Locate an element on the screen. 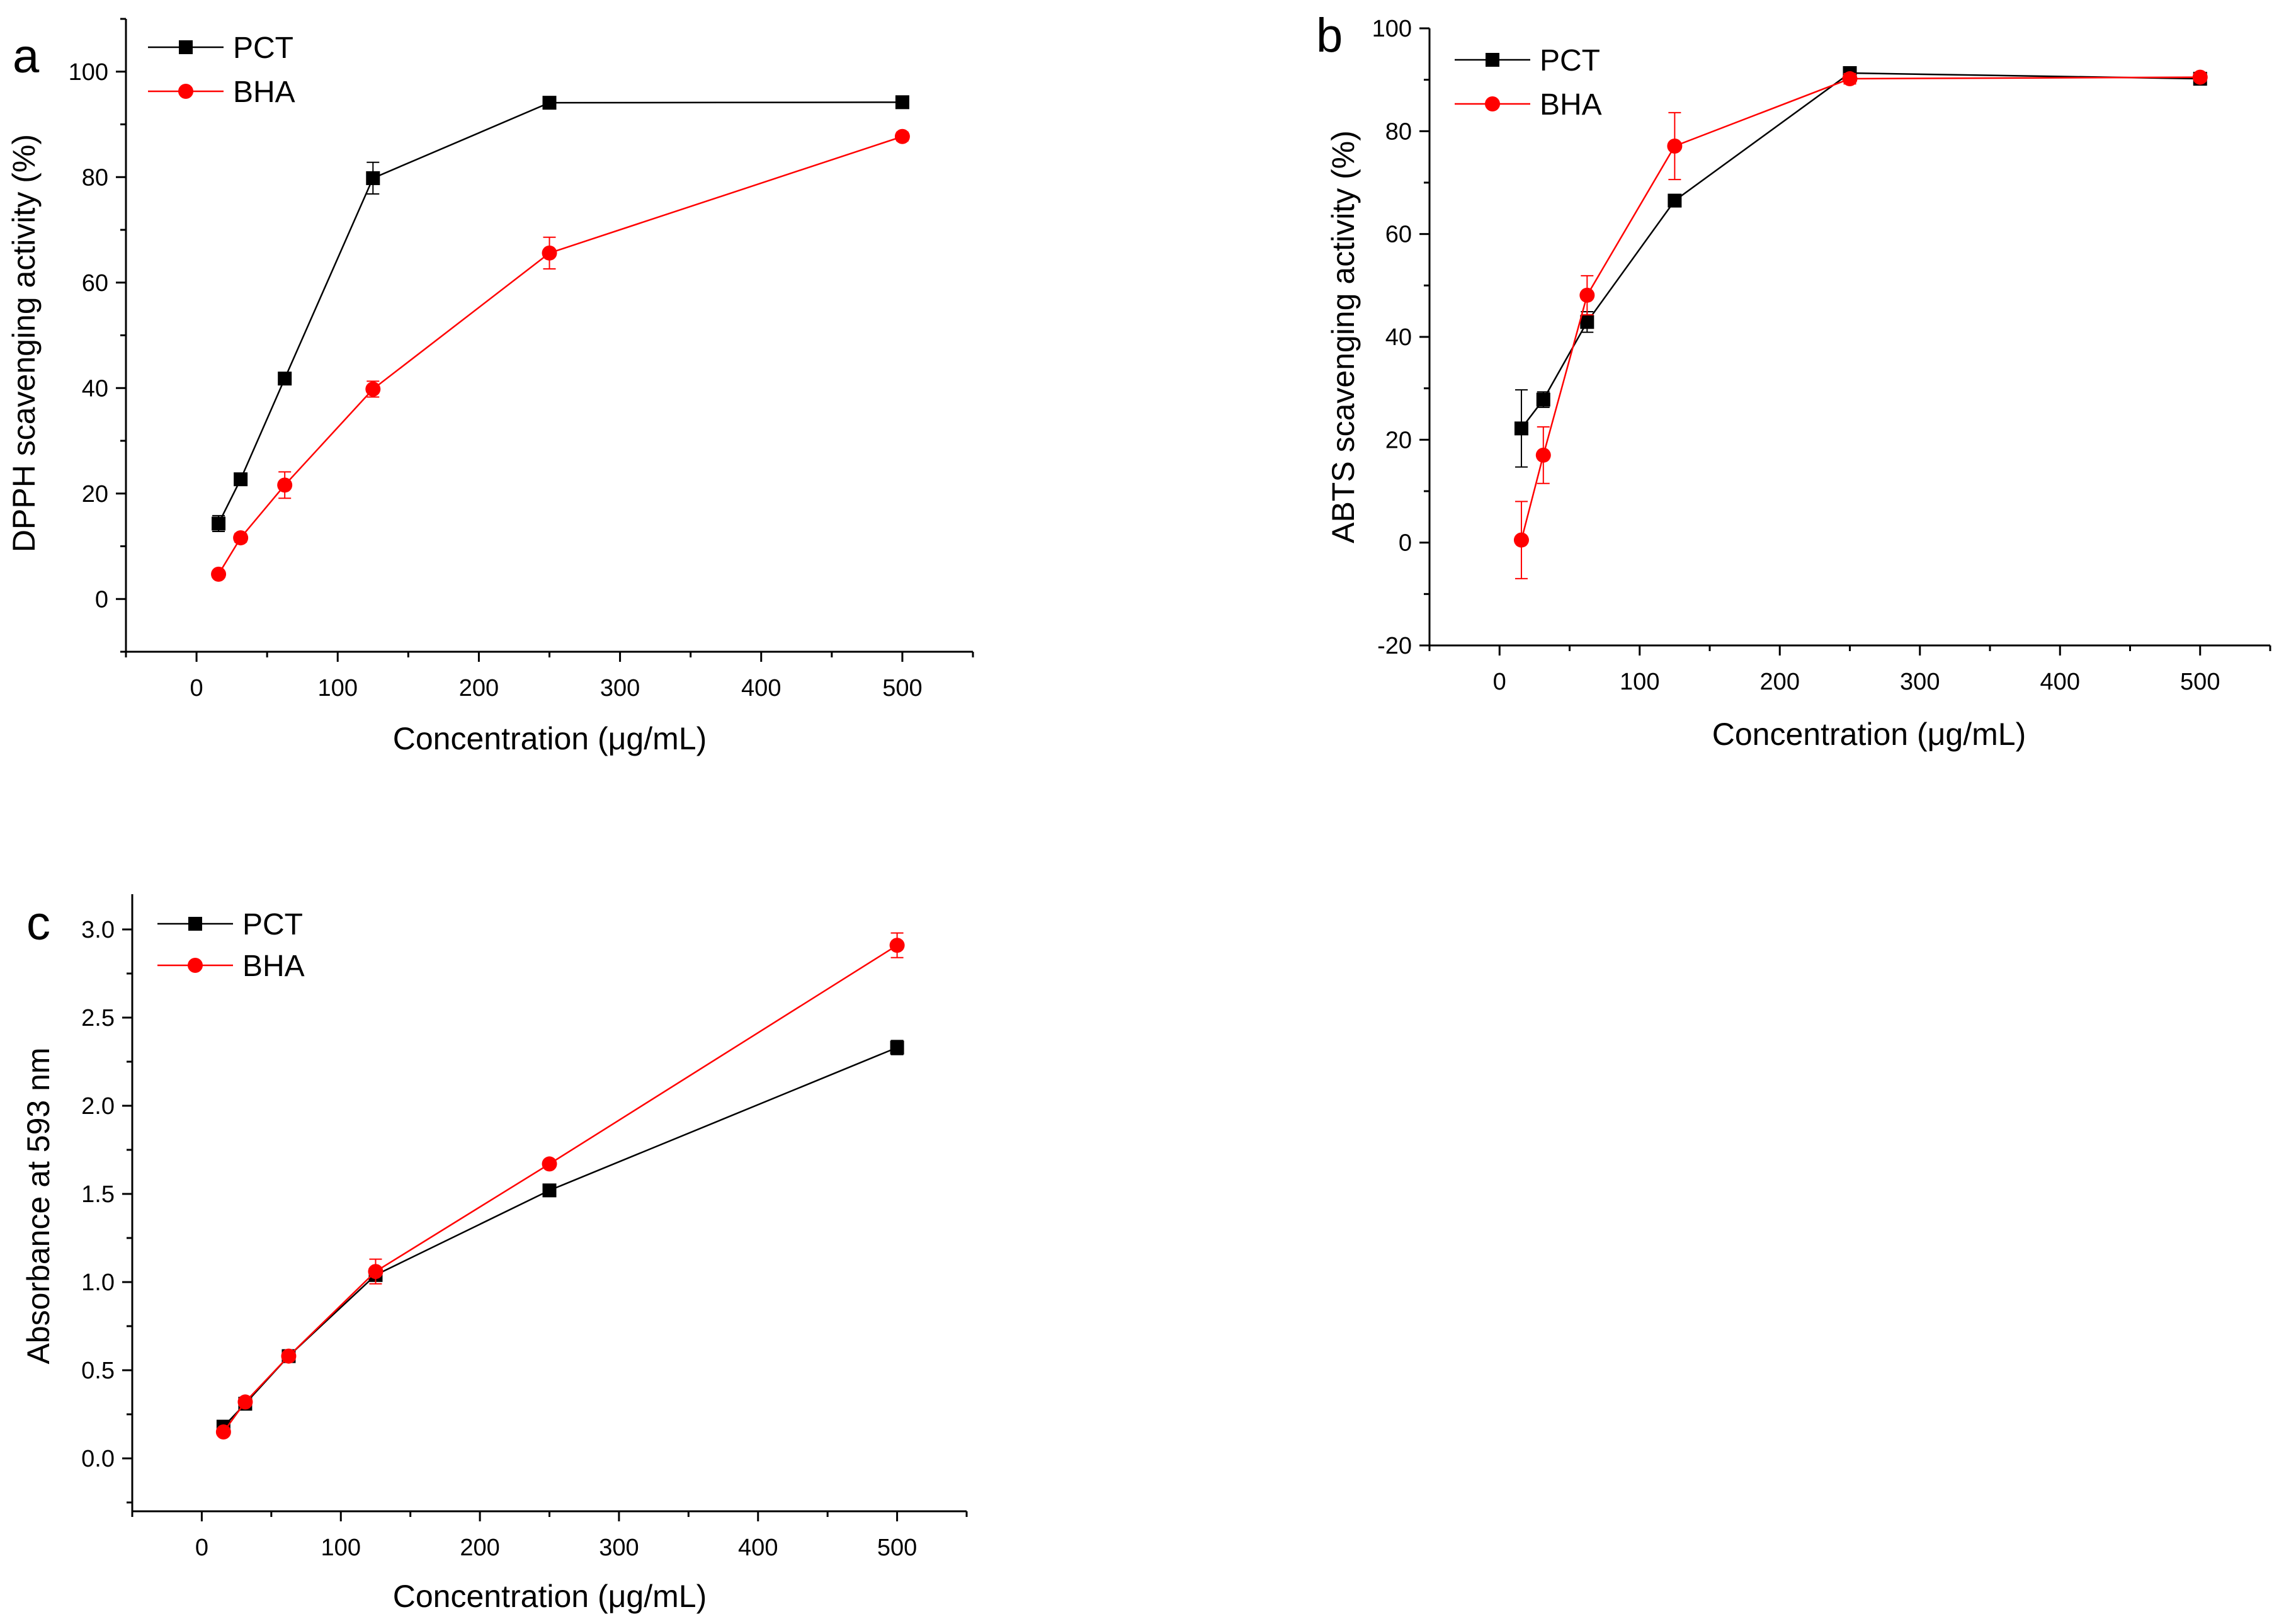 The height and width of the screenshot is (1624, 2279). panel-a-bha-line is located at coordinates (560, 355).